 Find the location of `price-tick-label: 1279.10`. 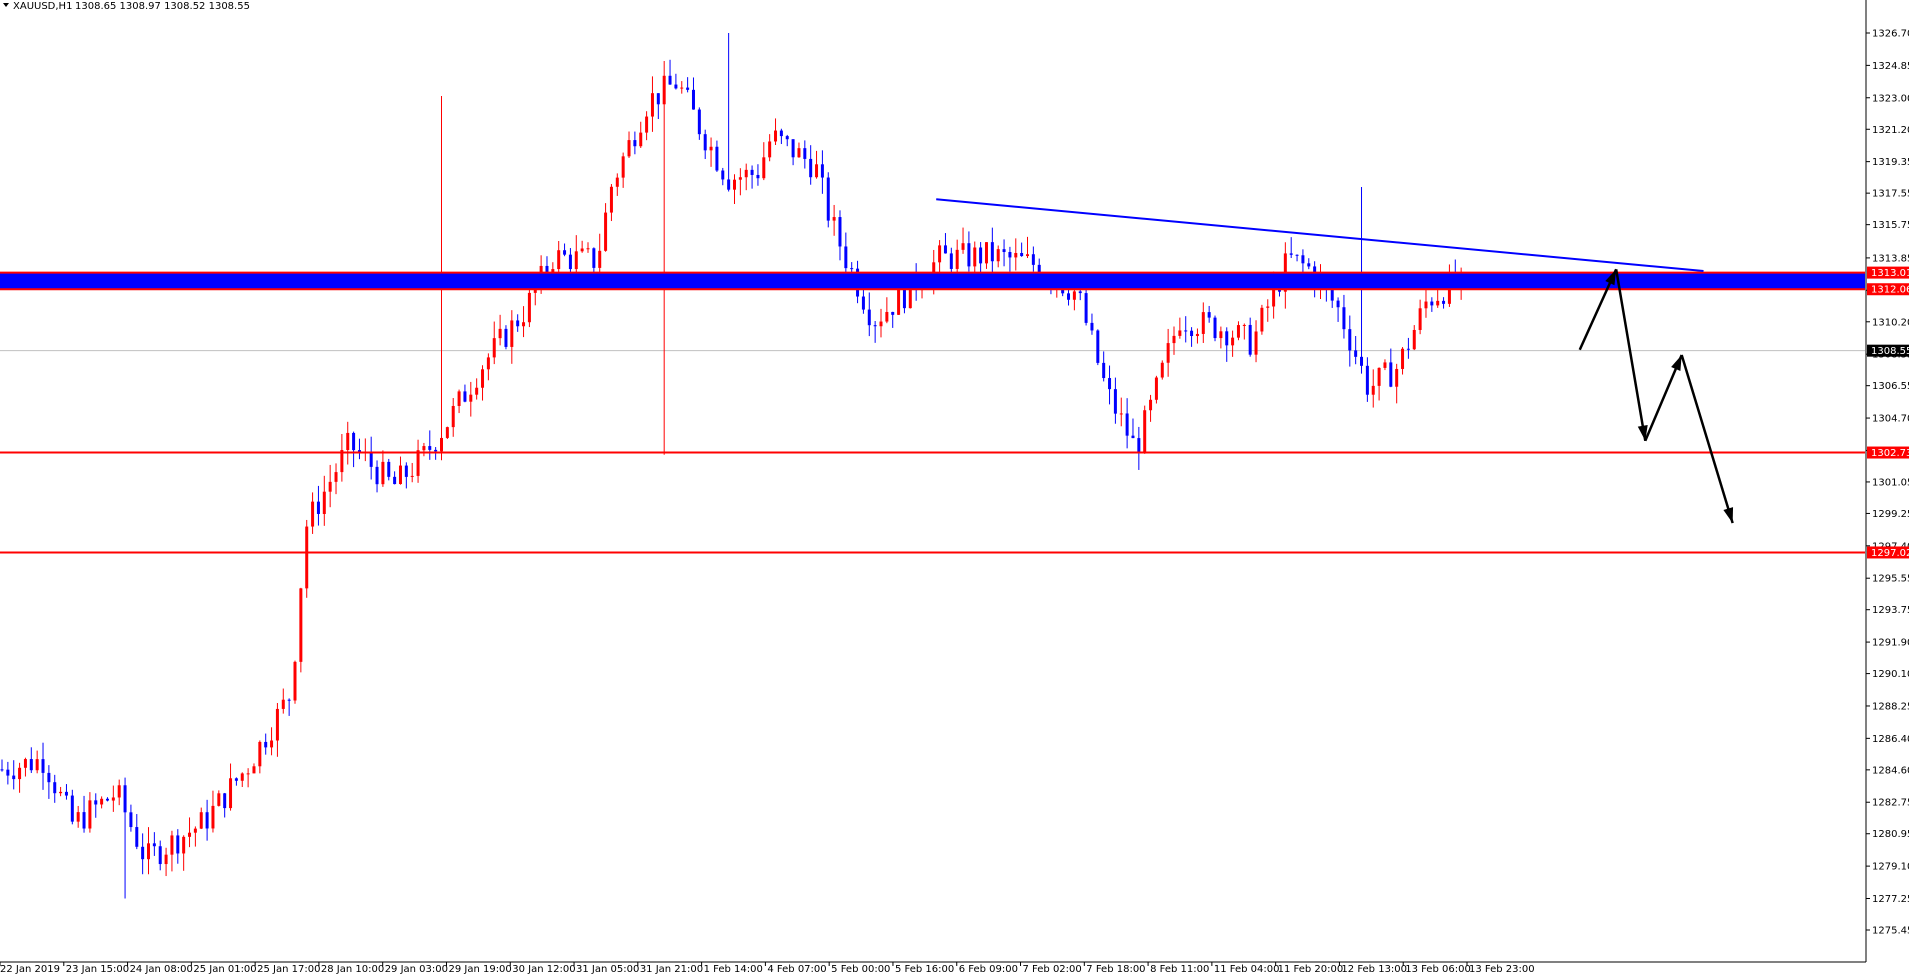

price-tick-label: 1279.10 is located at coordinates (1890, 867).